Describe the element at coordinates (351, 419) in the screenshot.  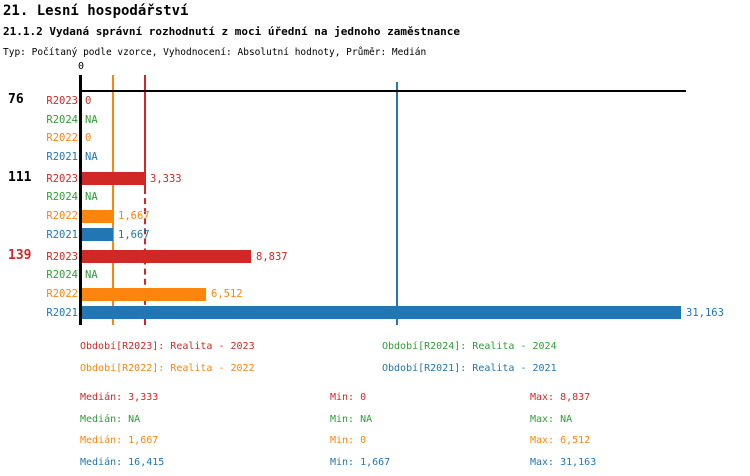
I see `stat-min-r2024: Min: NA` at that location.